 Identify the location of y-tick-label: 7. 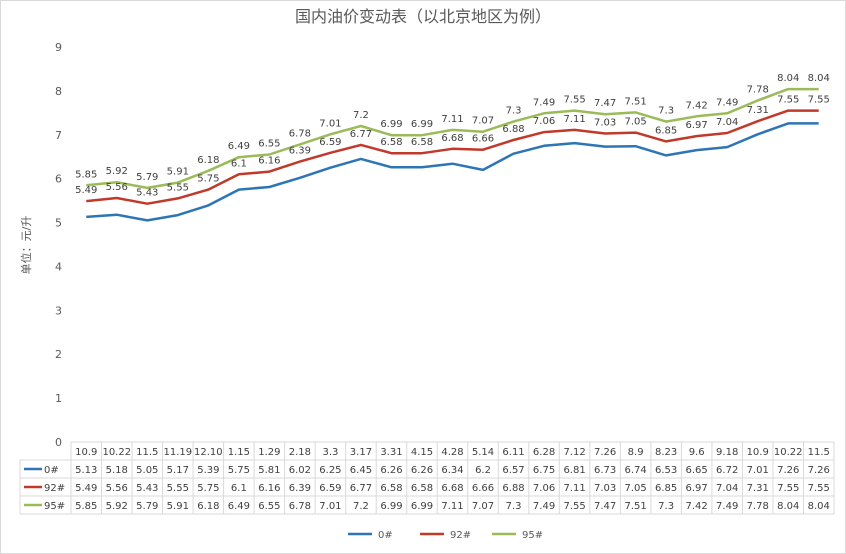
(58, 135).